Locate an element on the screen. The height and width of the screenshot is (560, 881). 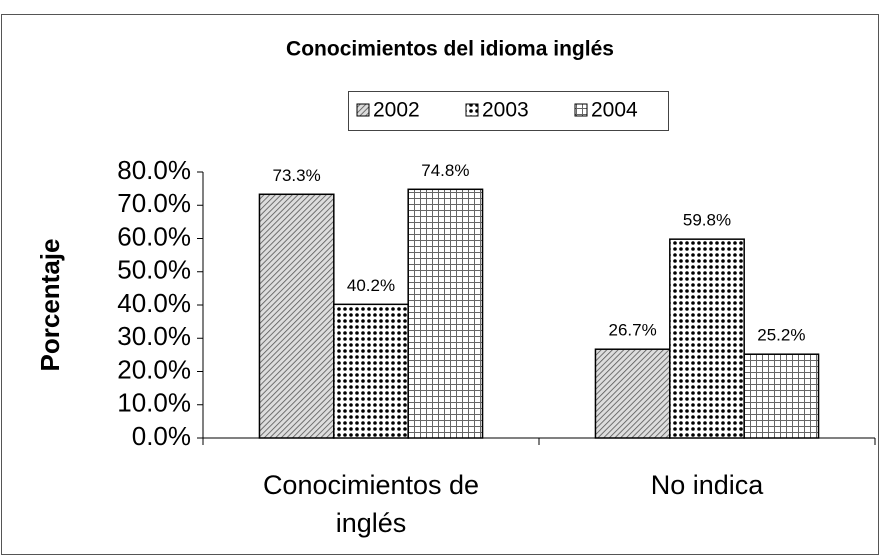
legend-label: 2002 is located at coordinates (396, 110).